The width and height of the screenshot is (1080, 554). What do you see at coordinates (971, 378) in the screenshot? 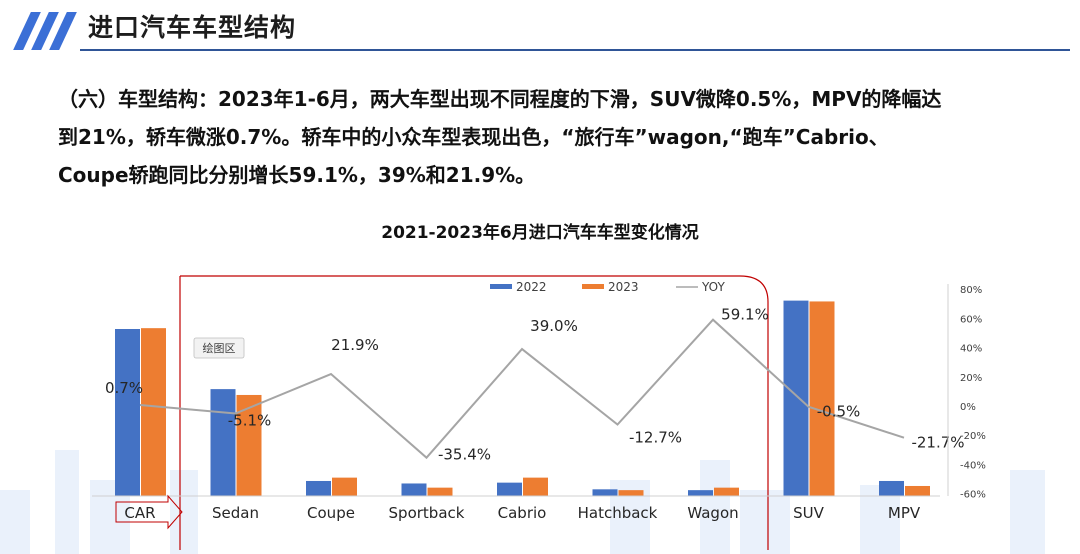
I see `y2-tick-label: 20%` at bounding box center [971, 378].